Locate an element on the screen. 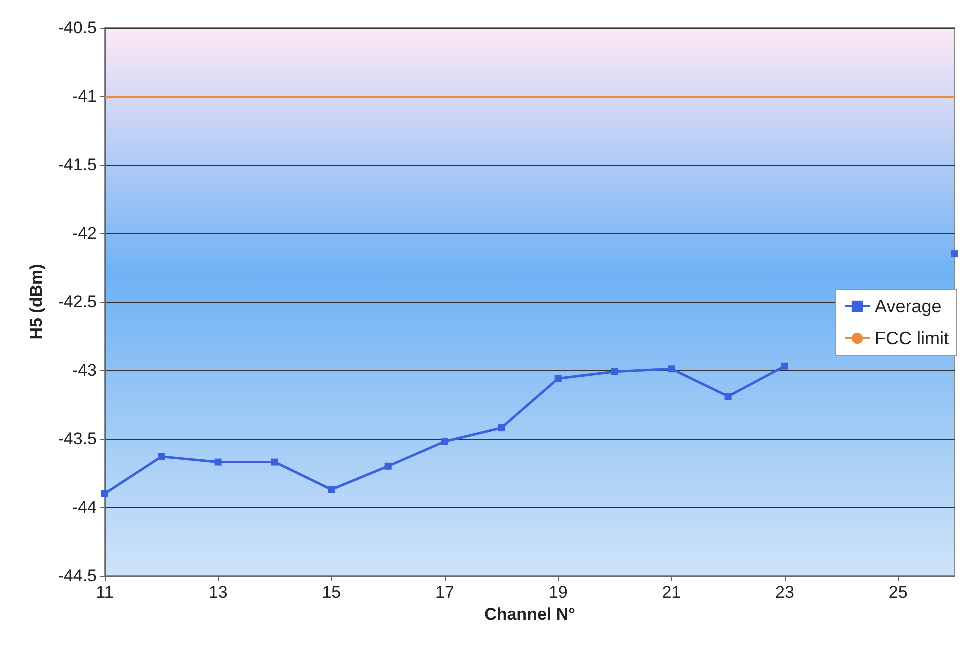 The width and height of the screenshot is (969, 645). y-tick-label: -44 is located at coordinates (84, 507).